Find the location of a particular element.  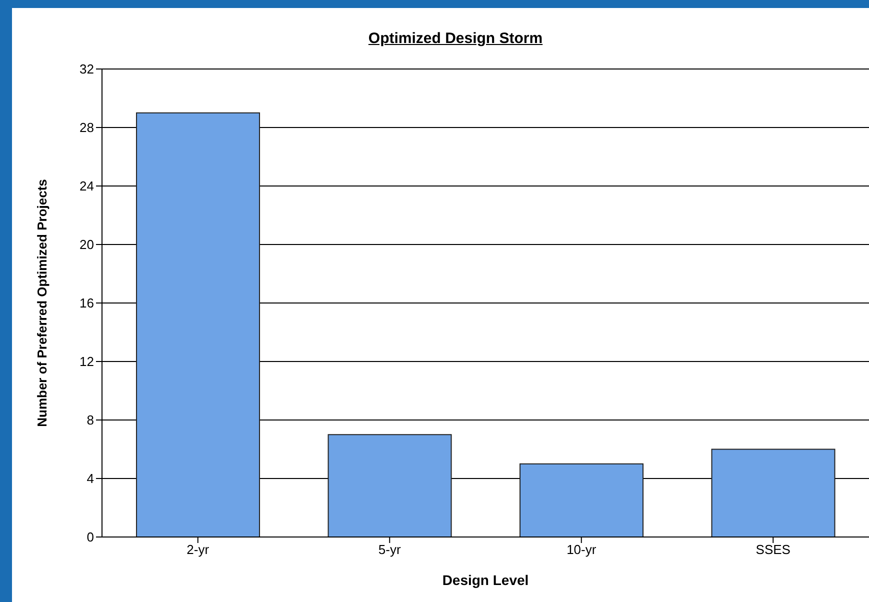

y-tick-label: 32 is located at coordinates (87, 69).